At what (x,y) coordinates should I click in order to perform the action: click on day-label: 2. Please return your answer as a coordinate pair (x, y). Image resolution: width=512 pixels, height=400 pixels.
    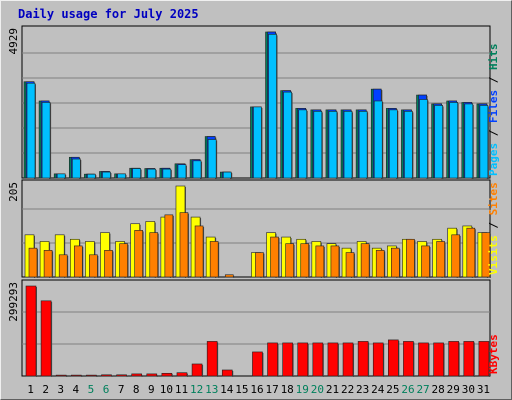
    Looking at the image, I should click on (45, 389).